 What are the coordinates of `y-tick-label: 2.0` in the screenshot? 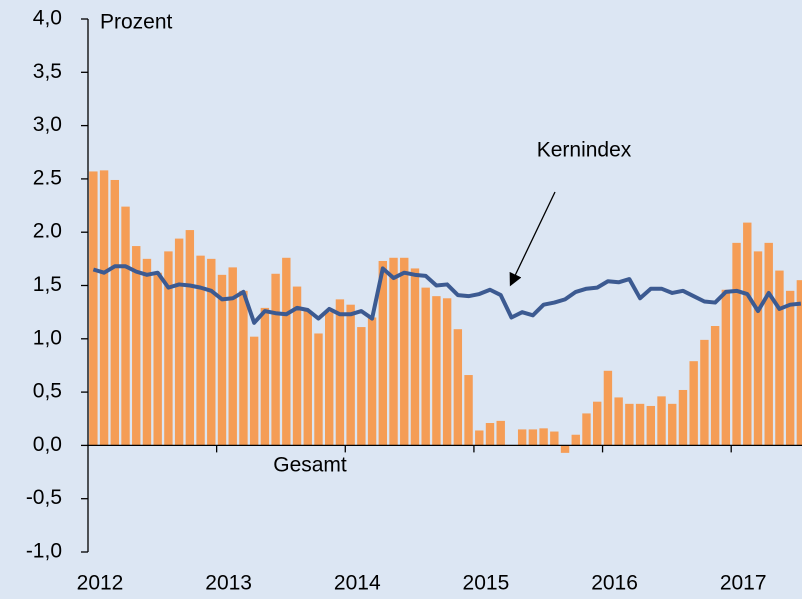 It's located at (47, 231).